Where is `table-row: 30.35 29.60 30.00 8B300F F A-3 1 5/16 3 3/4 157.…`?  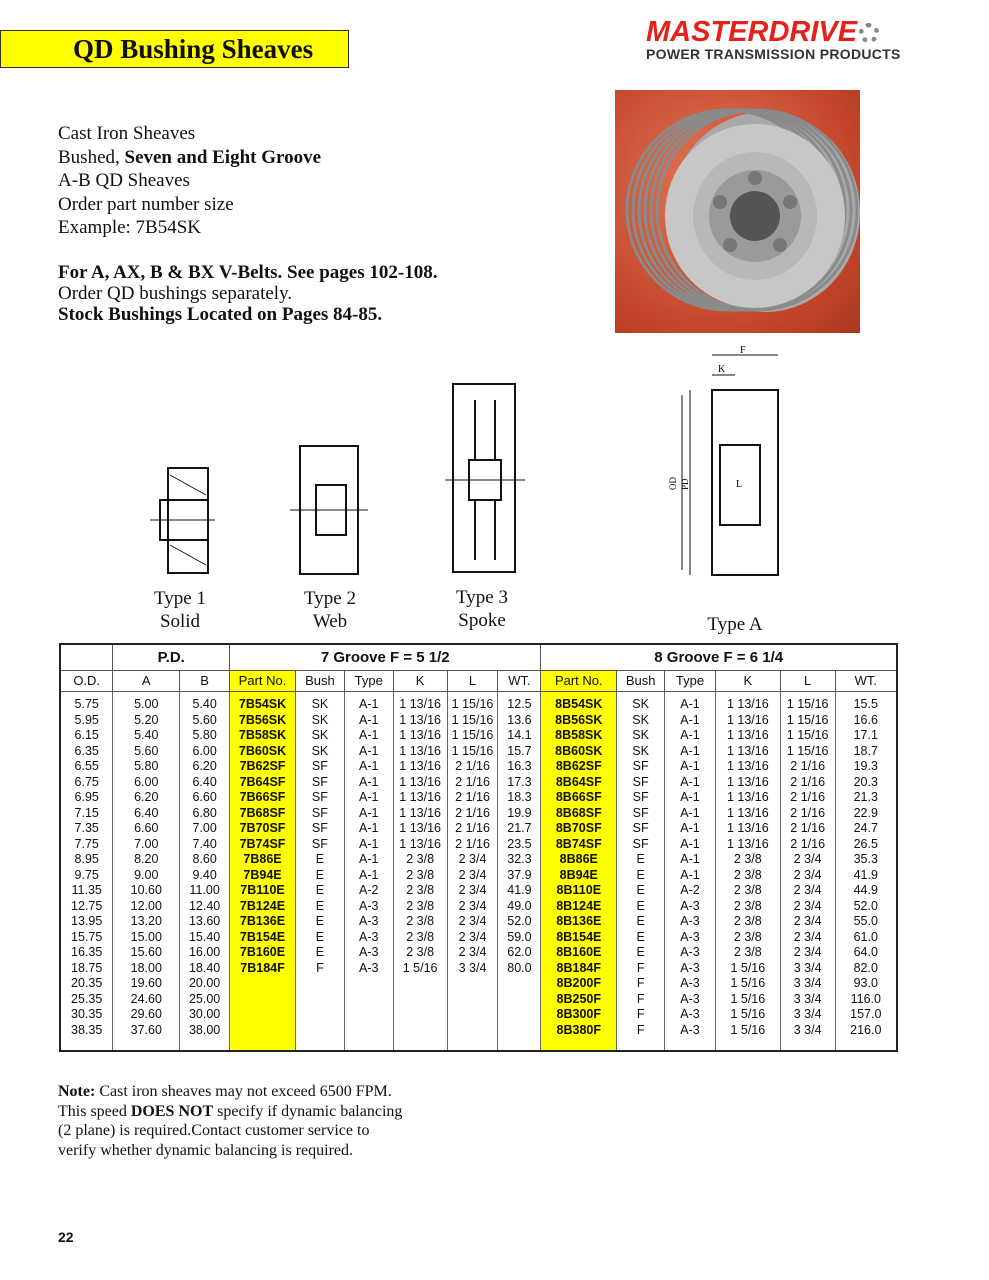 table-row: 30.35 29.60 30.00 8B300F F A-3 1 5/16 3 3/4 157.… is located at coordinates (478, 1015).